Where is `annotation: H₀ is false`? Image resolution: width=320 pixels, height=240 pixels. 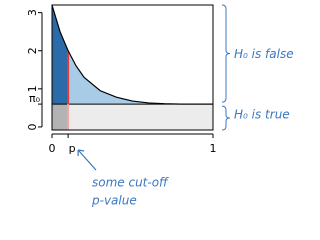 annotation: H₀ is false is located at coordinates (264, 54).